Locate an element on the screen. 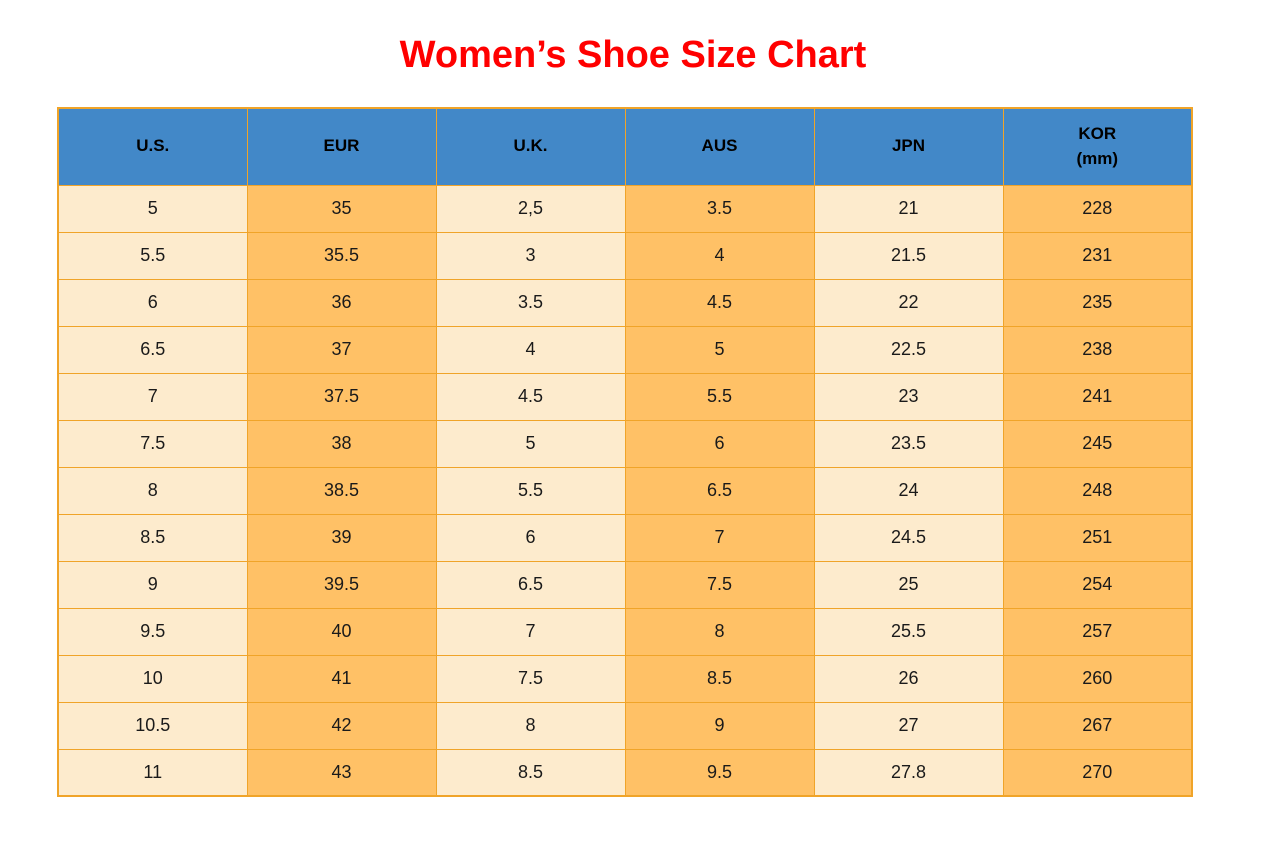 This screenshot has width=1266, height=841. table-row: 9 39.5 6.5 7.5 25 254 is located at coordinates (625, 584).